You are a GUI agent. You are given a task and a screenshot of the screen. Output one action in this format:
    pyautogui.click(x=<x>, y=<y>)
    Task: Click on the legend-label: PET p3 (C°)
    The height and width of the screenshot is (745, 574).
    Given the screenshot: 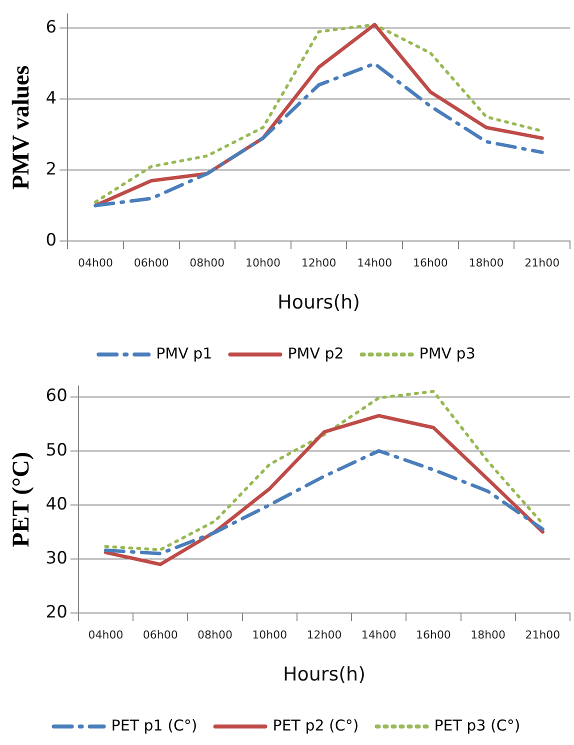 What is the action you would take?
    pyautogui.click(x=477, y=725)
    